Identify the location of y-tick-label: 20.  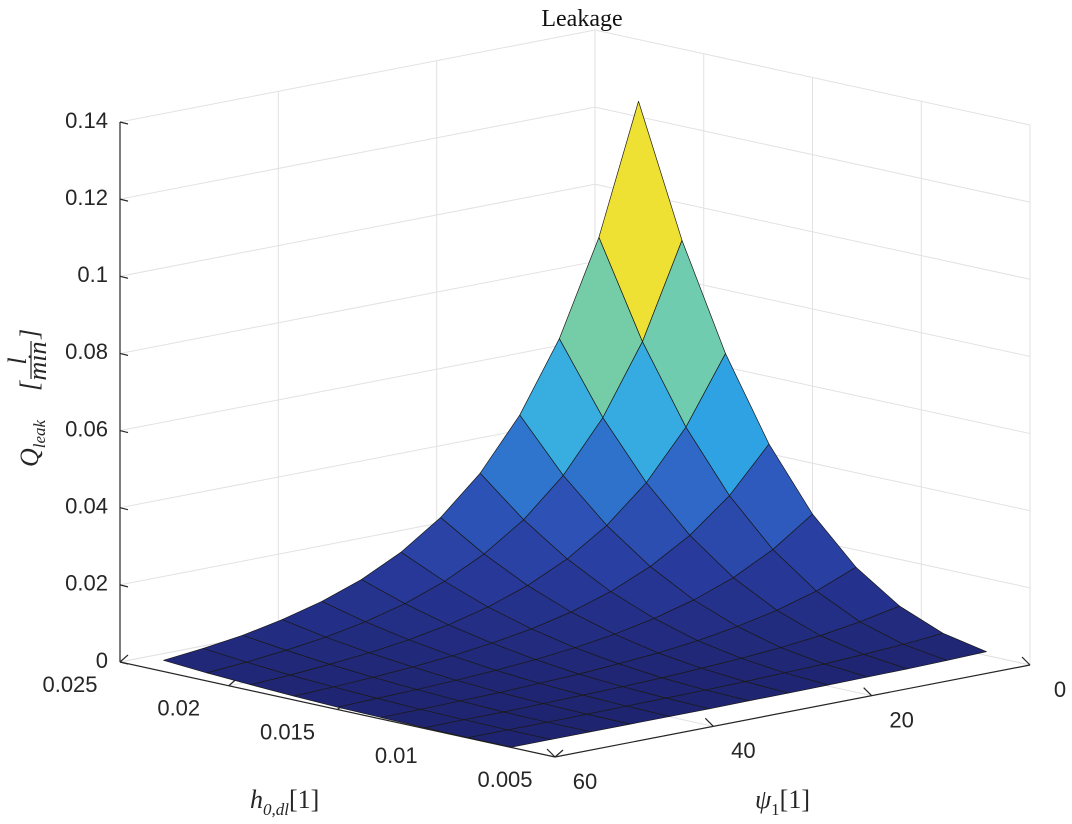
(901, 719).